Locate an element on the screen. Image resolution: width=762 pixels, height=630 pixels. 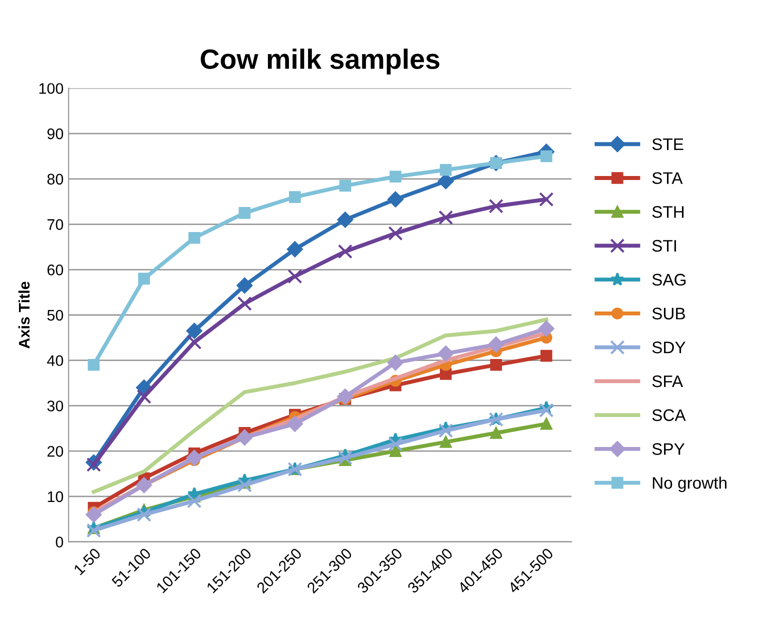
y-tick-label: 10 is located at coordinates (56, 496).